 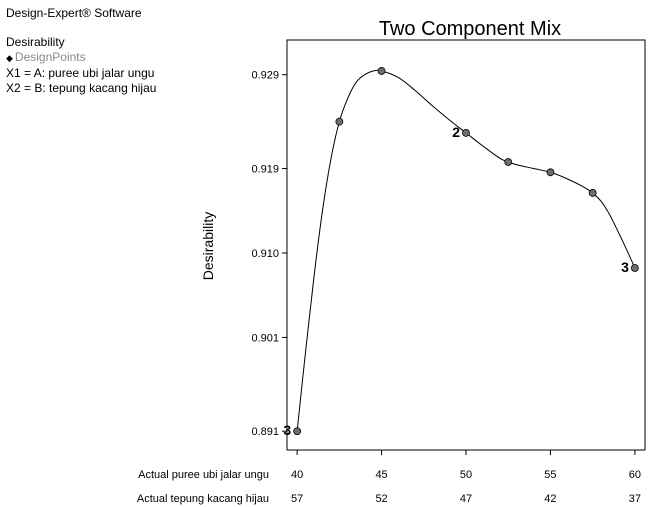 I want to click on x-tick-label: 50, so click(x=466, y=475).